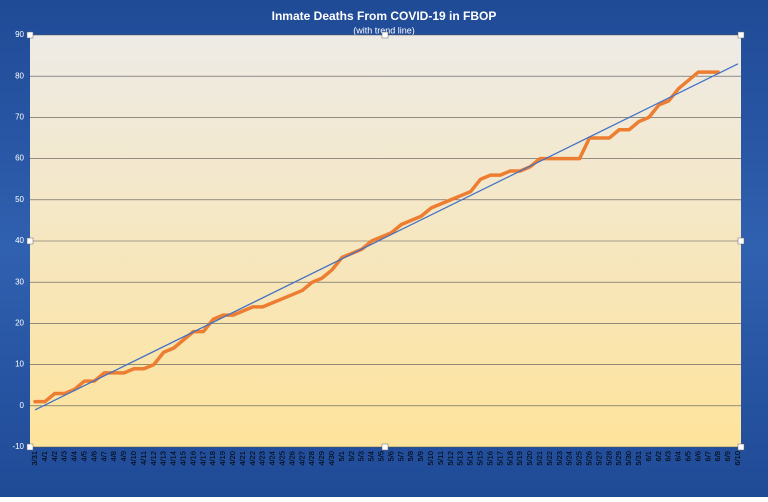 The height and width of the screenshot is (502, 768). I want to click on x-tick-label: 5/23, so click(559, 458).